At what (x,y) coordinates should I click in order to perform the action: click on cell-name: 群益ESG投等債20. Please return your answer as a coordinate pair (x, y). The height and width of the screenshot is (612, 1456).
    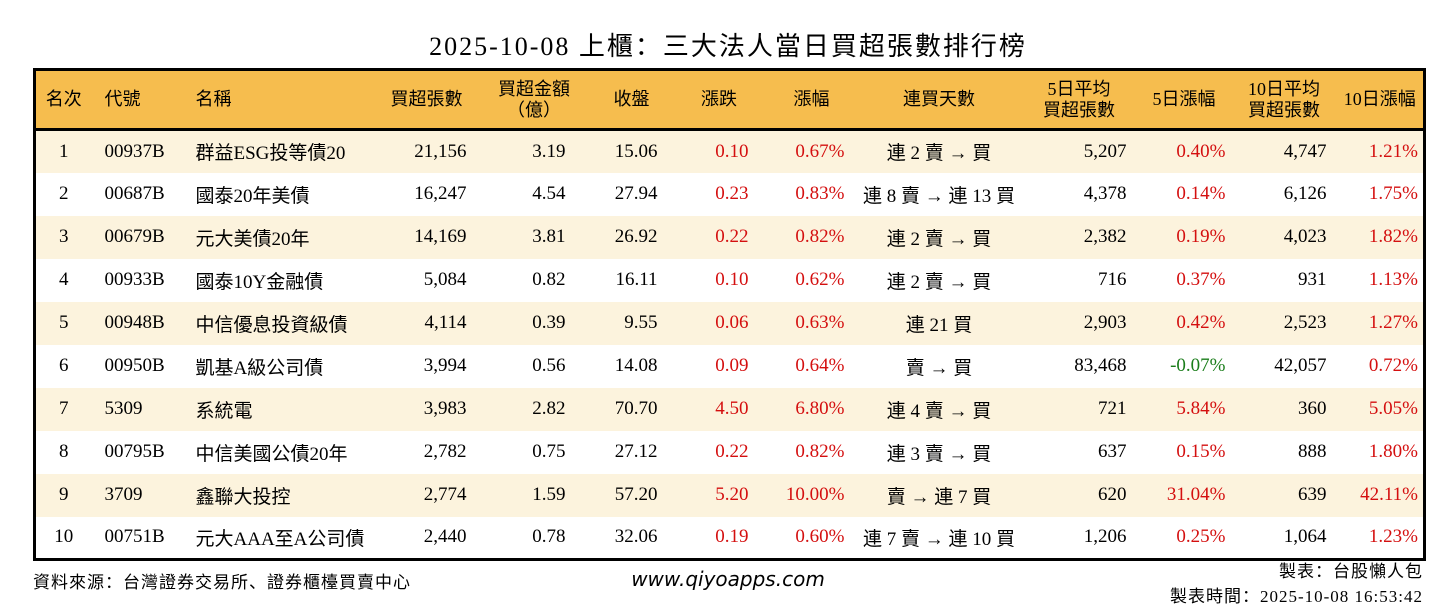
    Looking at the image, I should click on (270, 154).